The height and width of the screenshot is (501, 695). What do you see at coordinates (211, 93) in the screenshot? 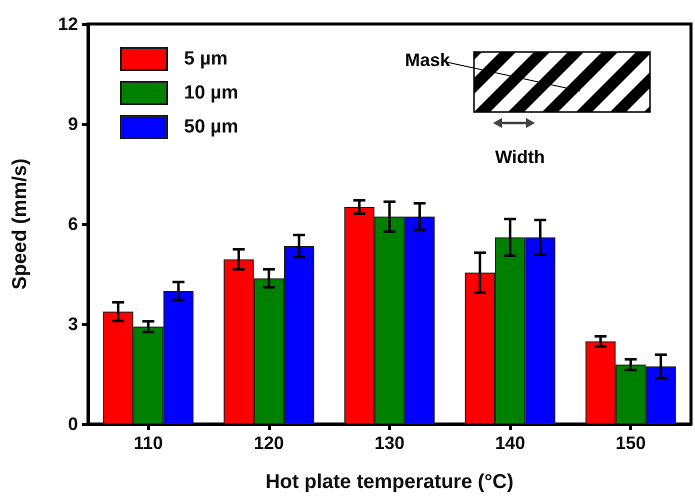
I see `legend-label: 10 µm` at bounding box center [211, 93].